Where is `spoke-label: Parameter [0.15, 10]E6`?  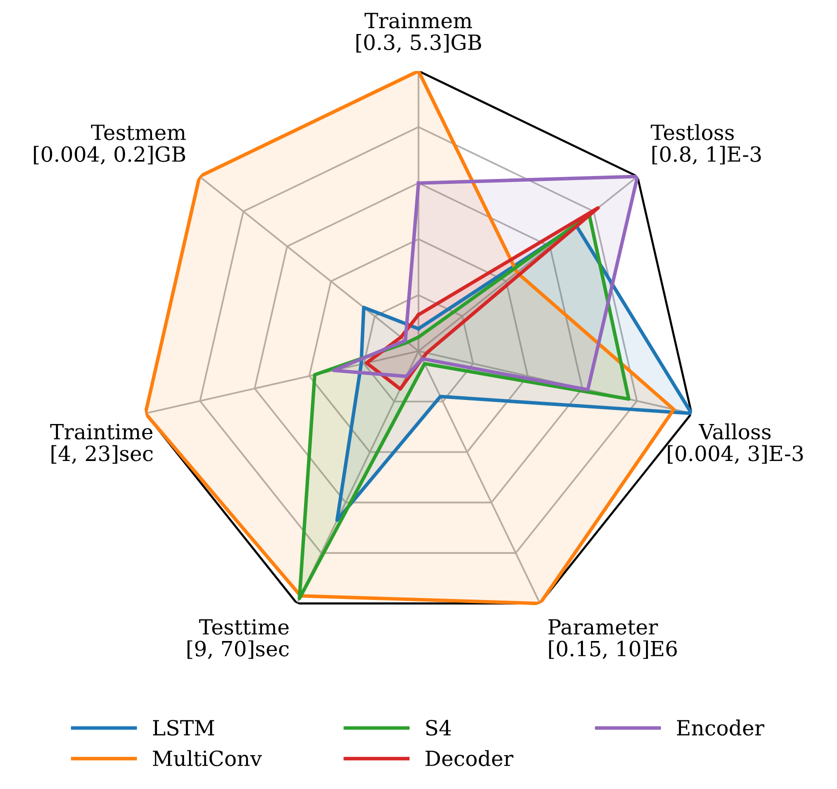
spoke-label: Parameter [0.15, 10]E6 is located at coordinates (612, 639).